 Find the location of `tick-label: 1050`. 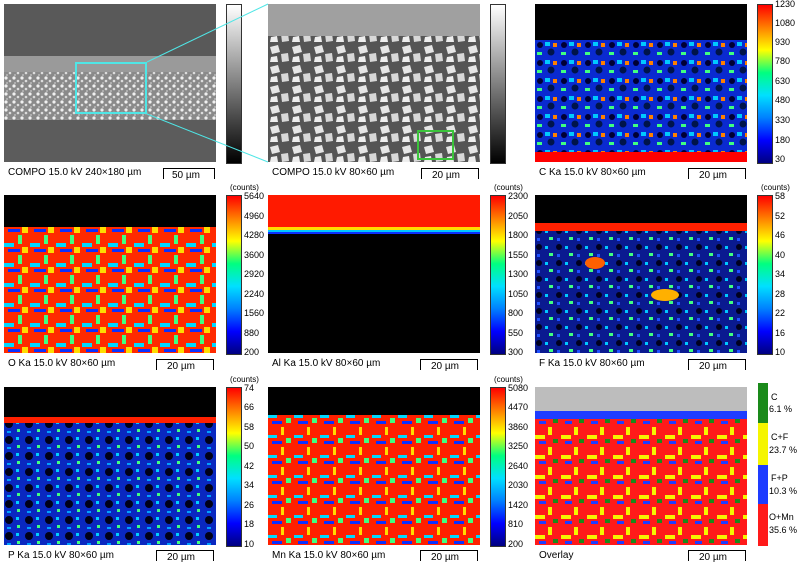

tick-label: 1050 is located at coordinates (518, 294).